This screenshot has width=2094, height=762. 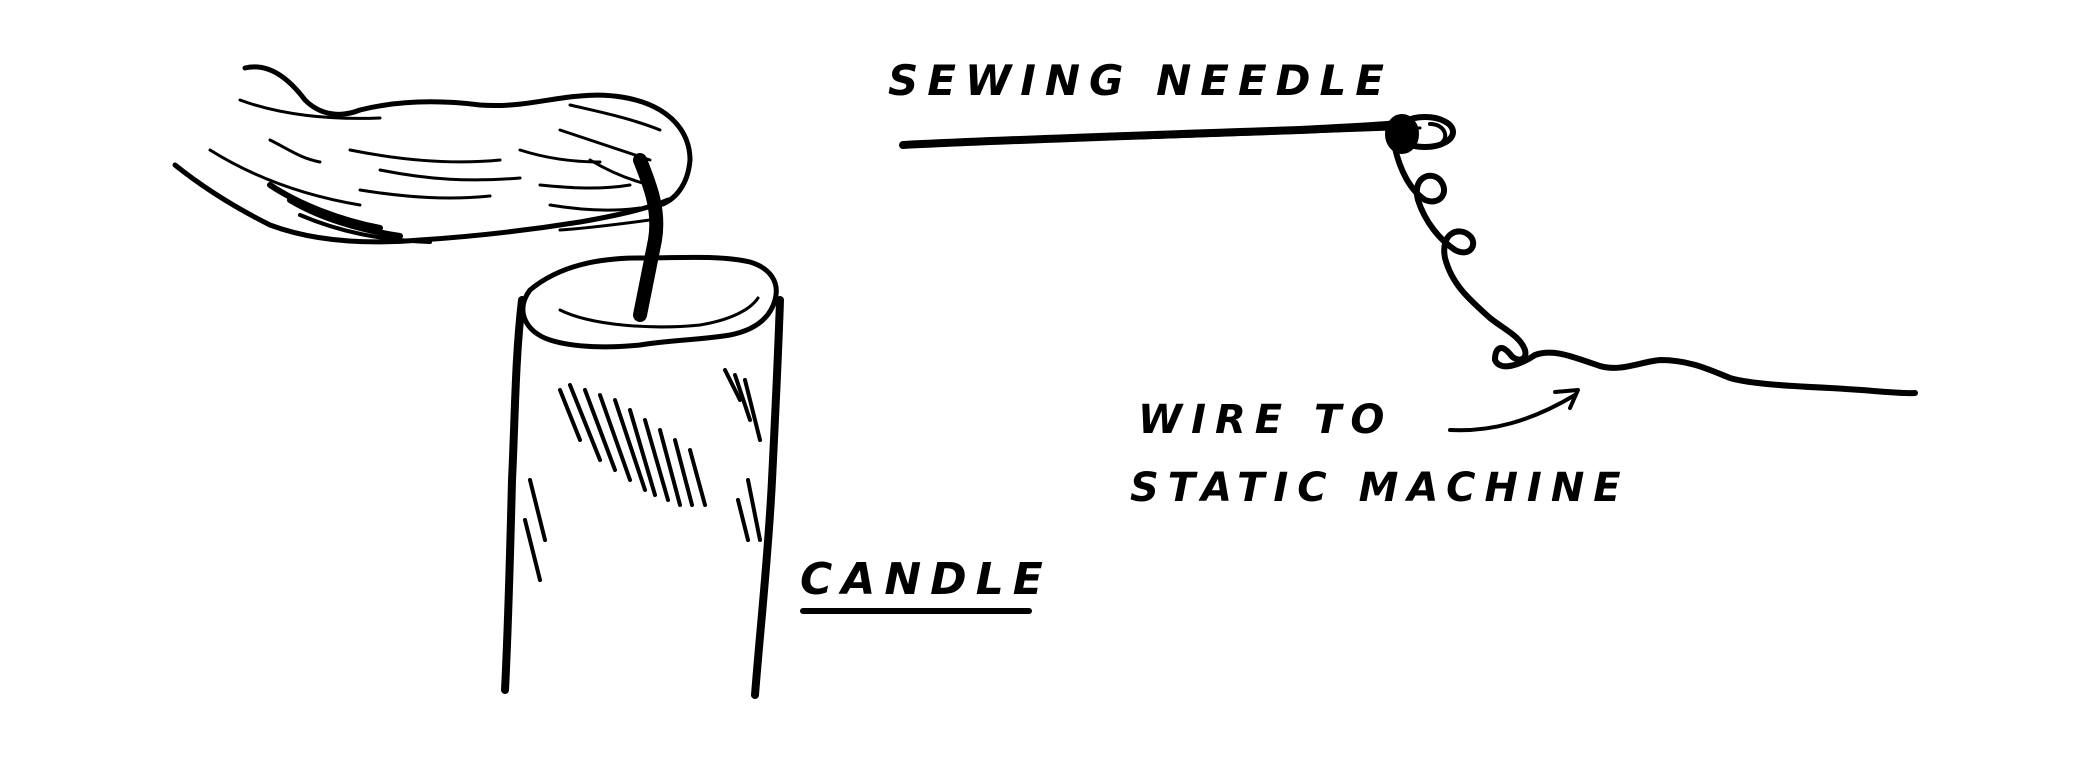 What do you see at coordinates (1266, 420) in the screenshot?
I see `label-wire-line-1: WIRE TO` at bounding box center [1266, 420].